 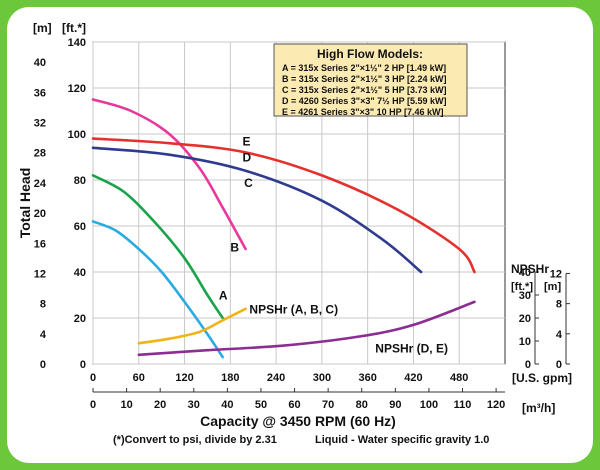 What do you see at coordinates (40, 274) in the screenshot?
I see `y2-tick-label: 12` at bounding box center [40, 274].